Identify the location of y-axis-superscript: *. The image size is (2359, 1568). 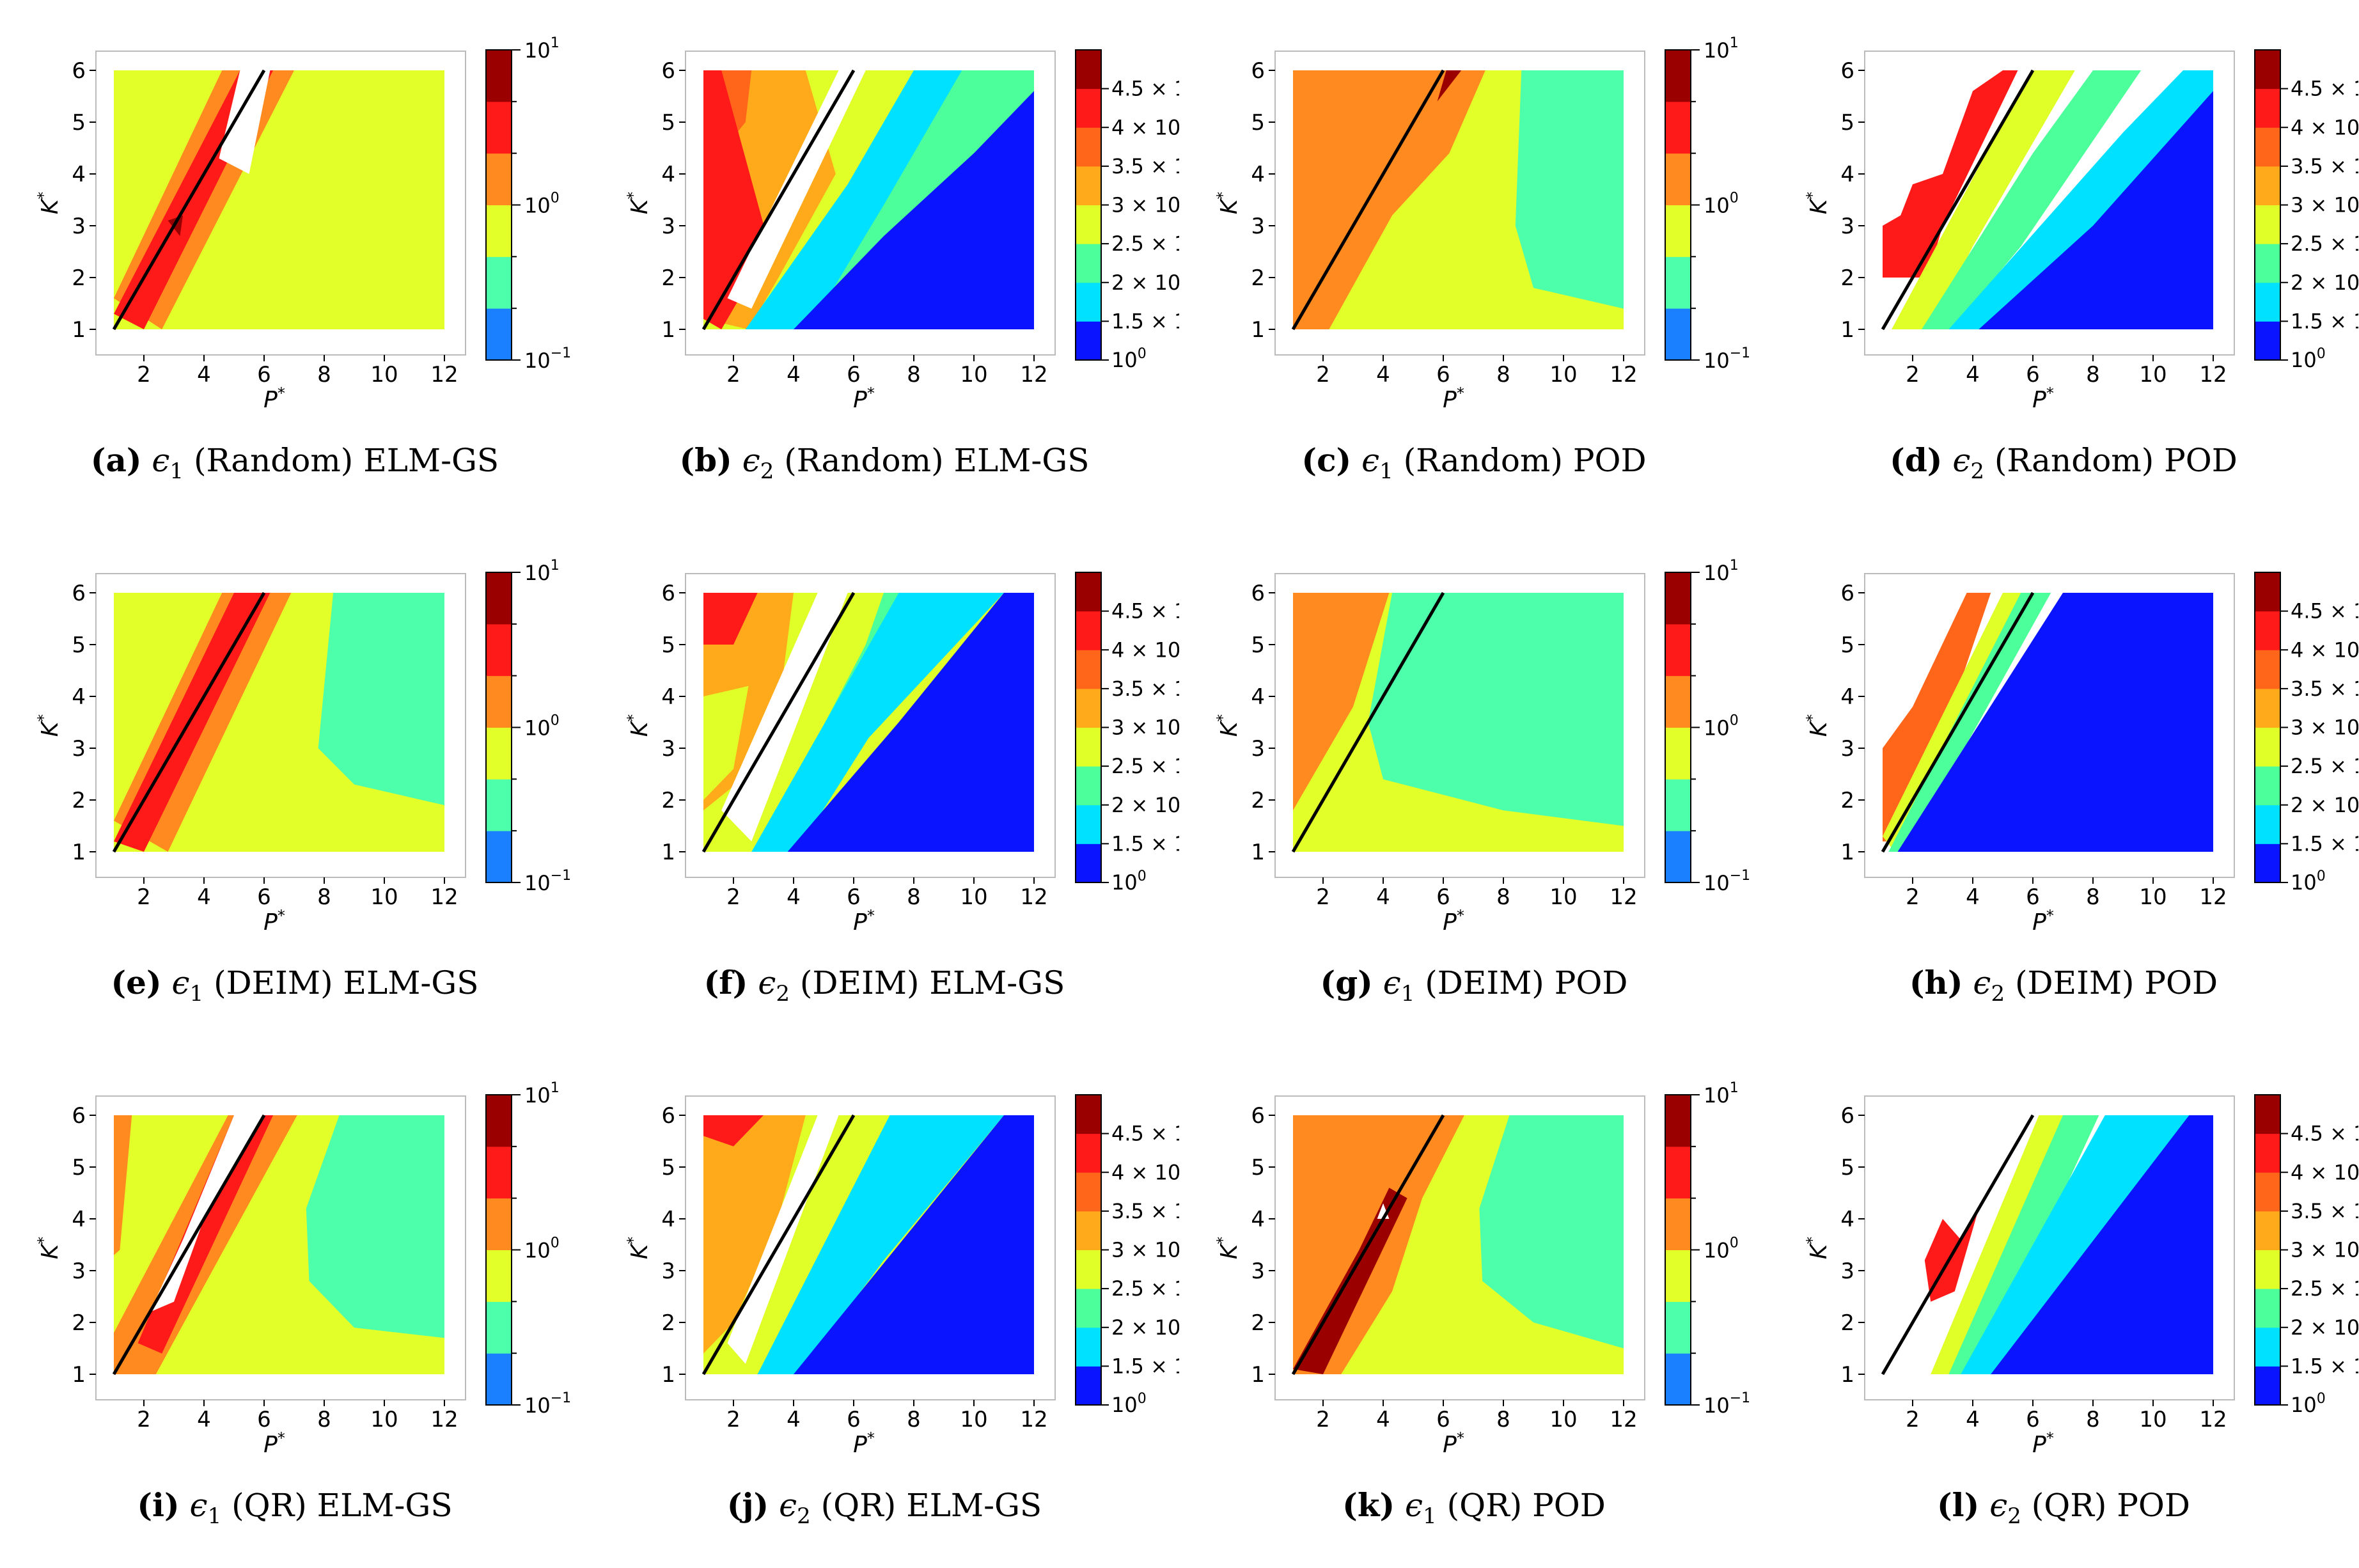
(1812, 718).